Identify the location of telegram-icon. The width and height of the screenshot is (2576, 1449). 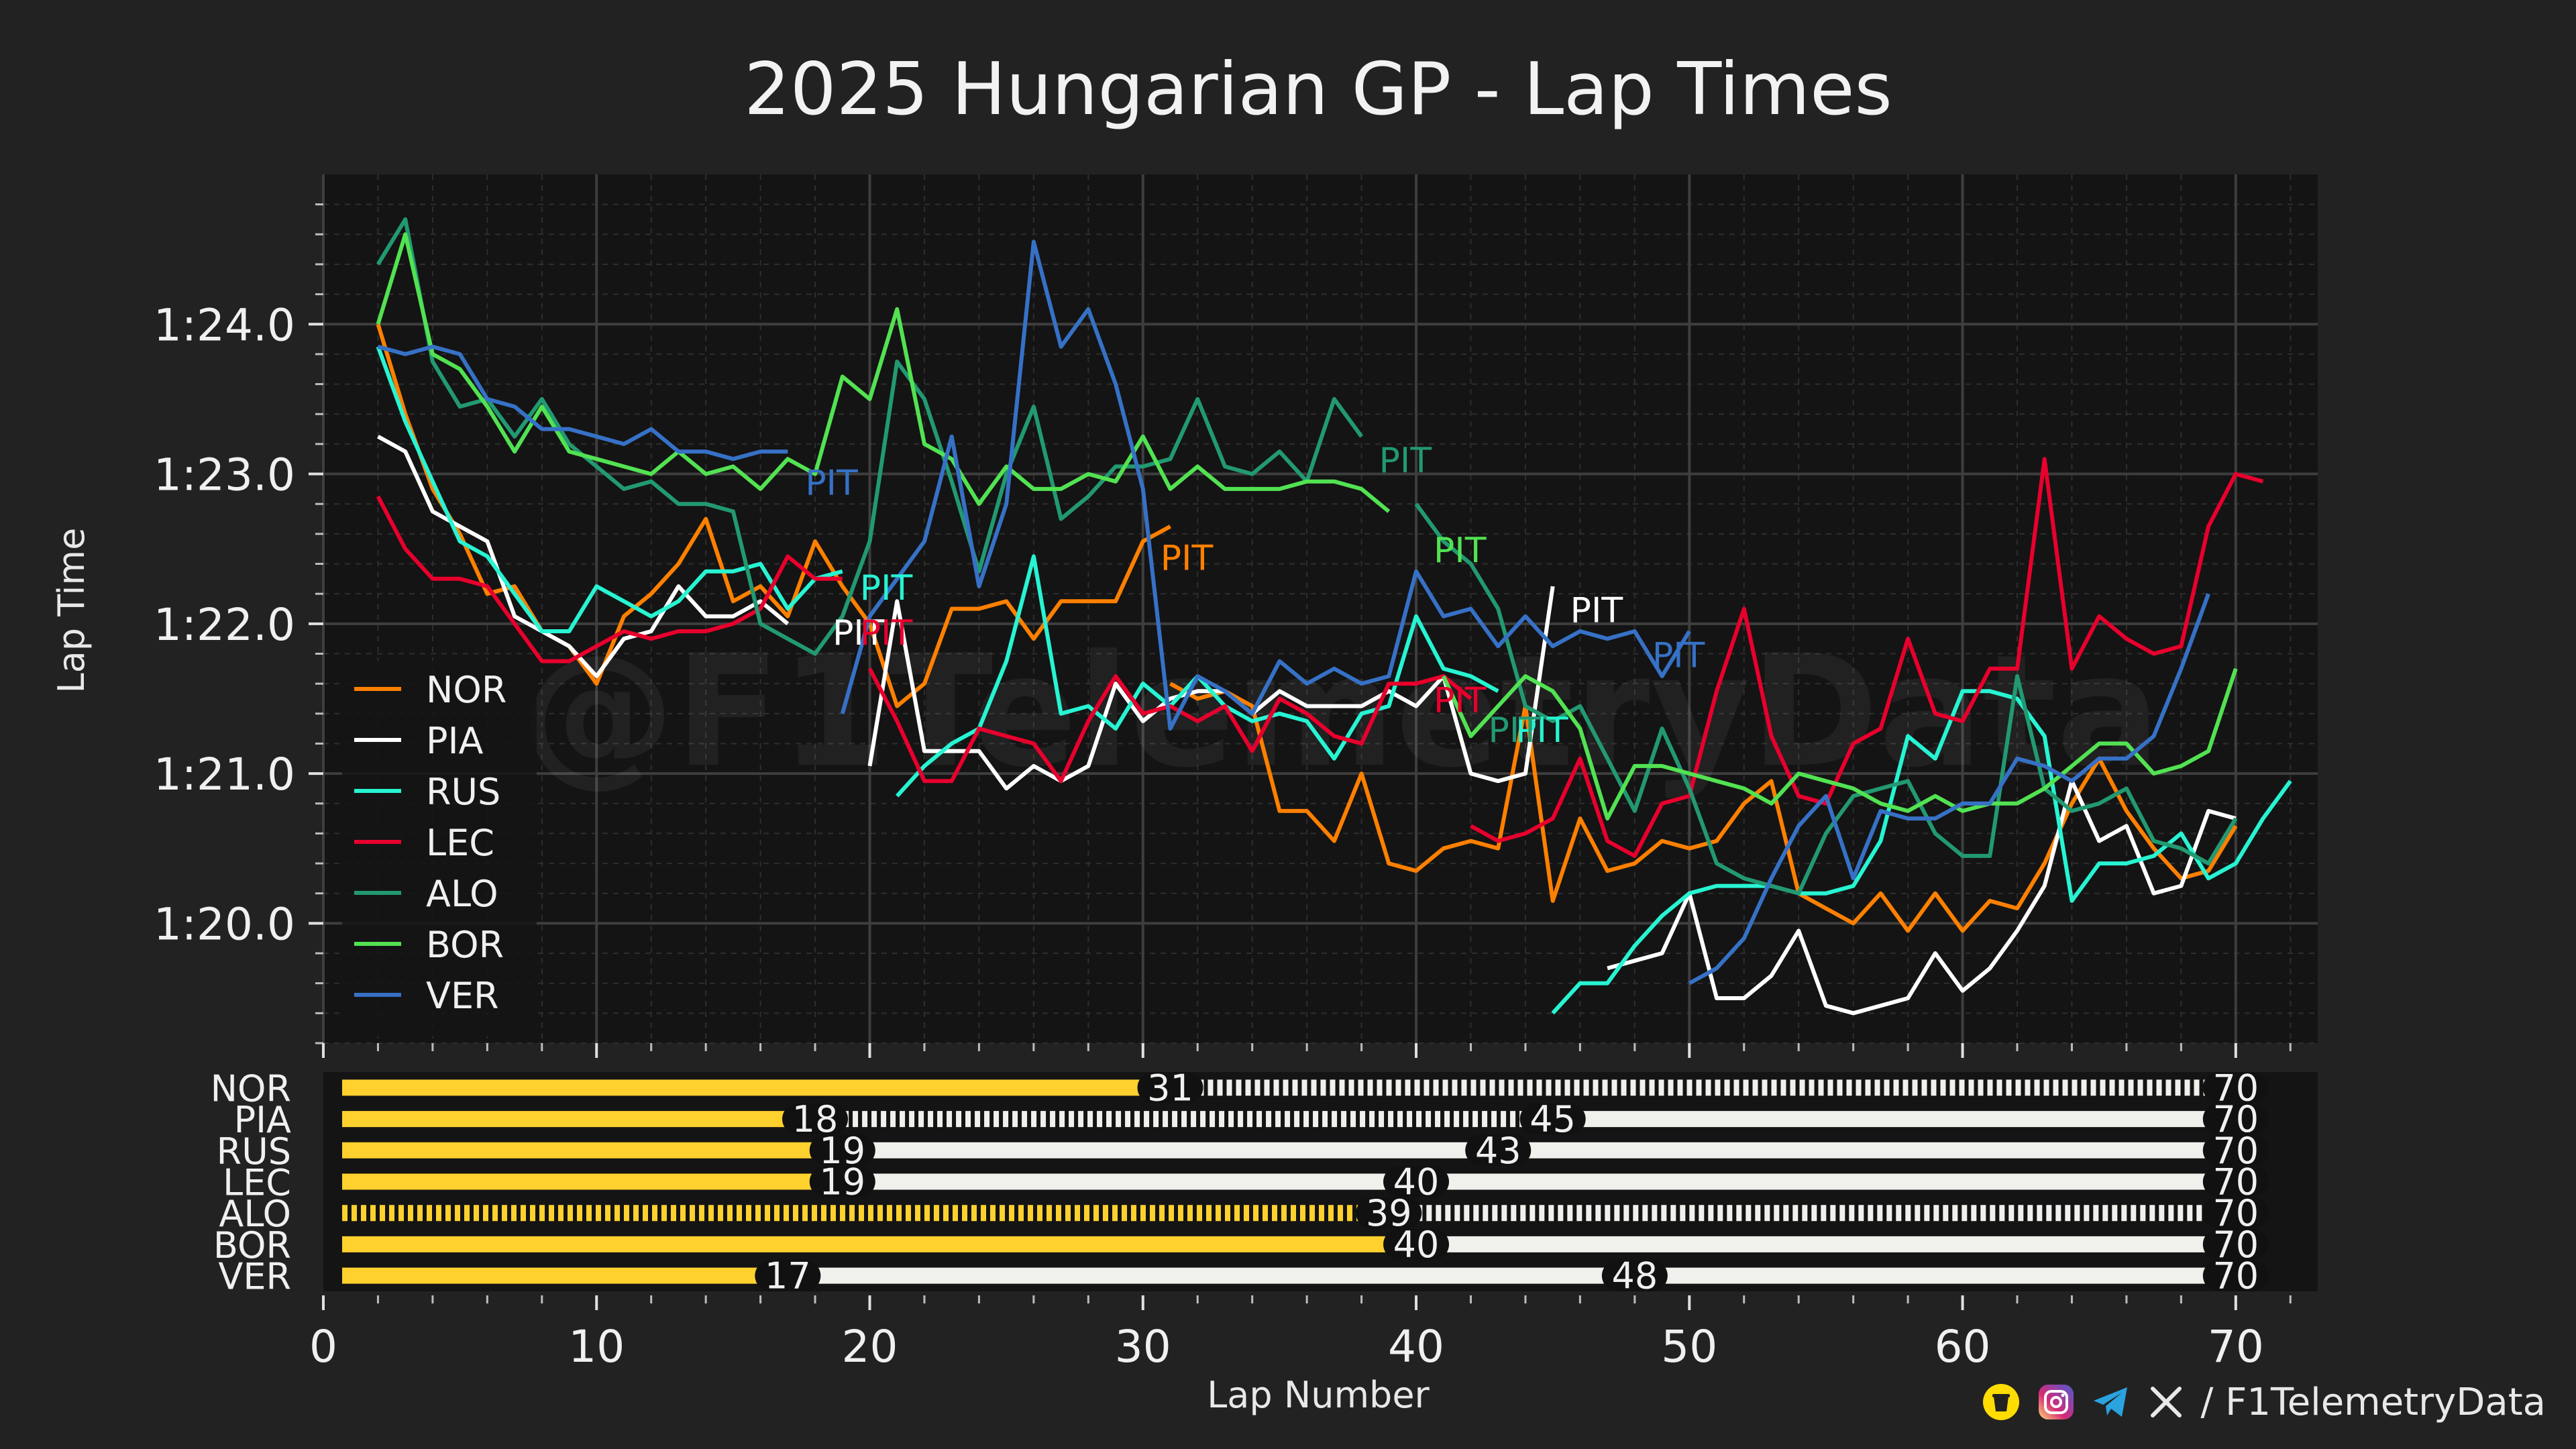
(2111, 1402).